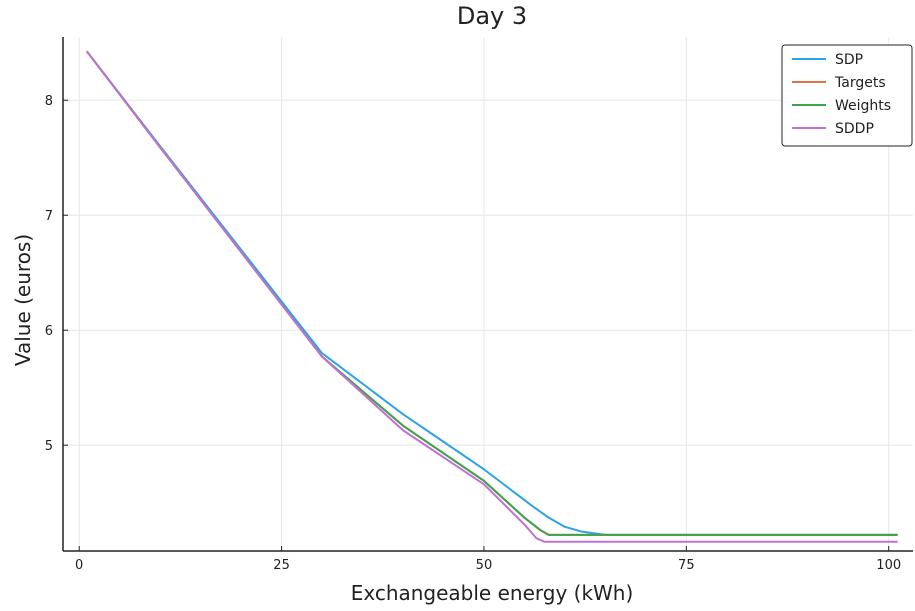 The width and height of the screenshot is (915, 611). I want to click on legend-label-sddp: SDDP, so click(854, 129).